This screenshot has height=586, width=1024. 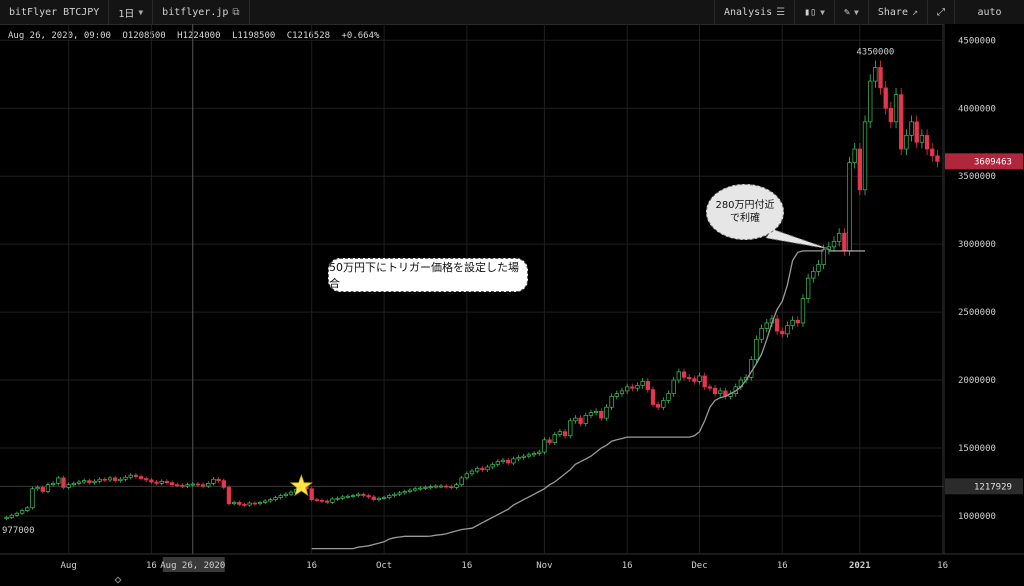 I want to click on scale-mode-button: auto, so click(x=989, y=12).